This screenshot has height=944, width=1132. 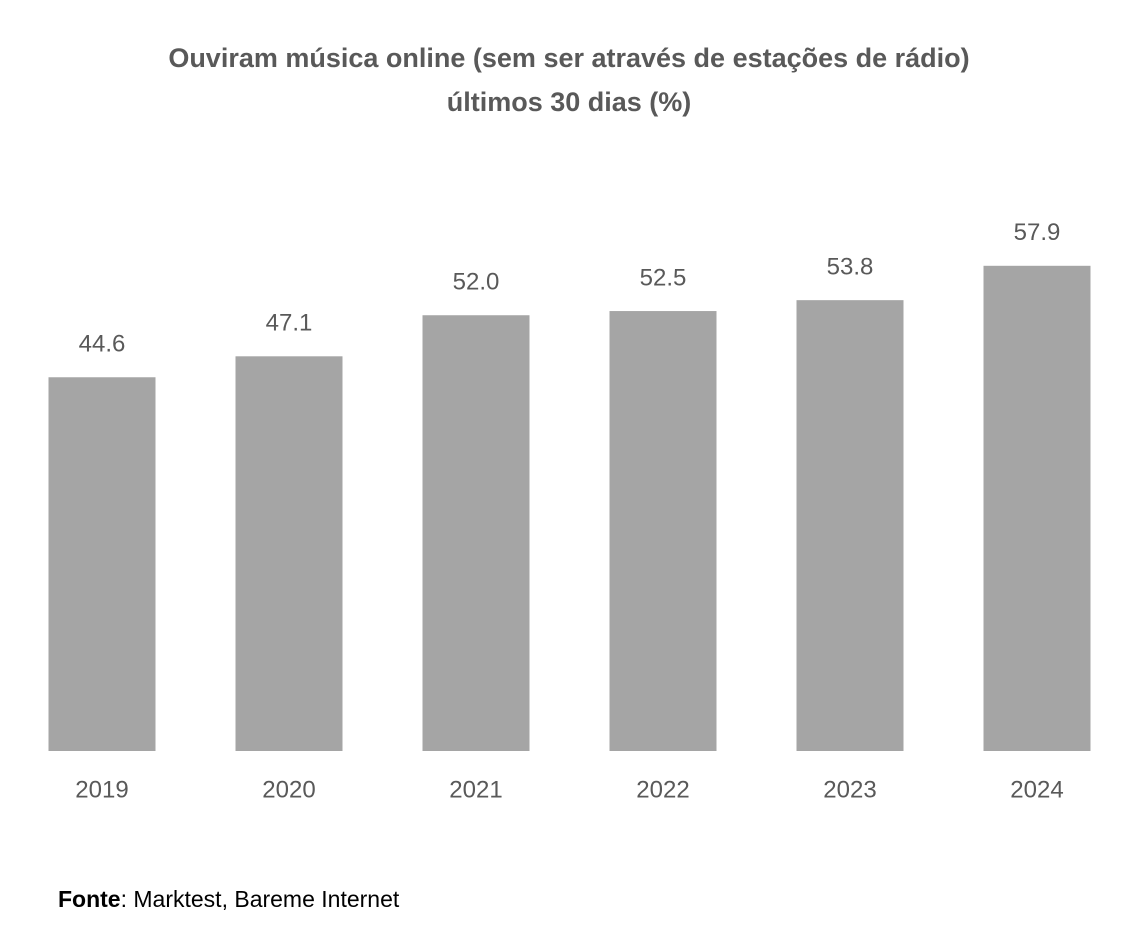 I want to click on value-label: 57.9, so click(x=1037, y=232).